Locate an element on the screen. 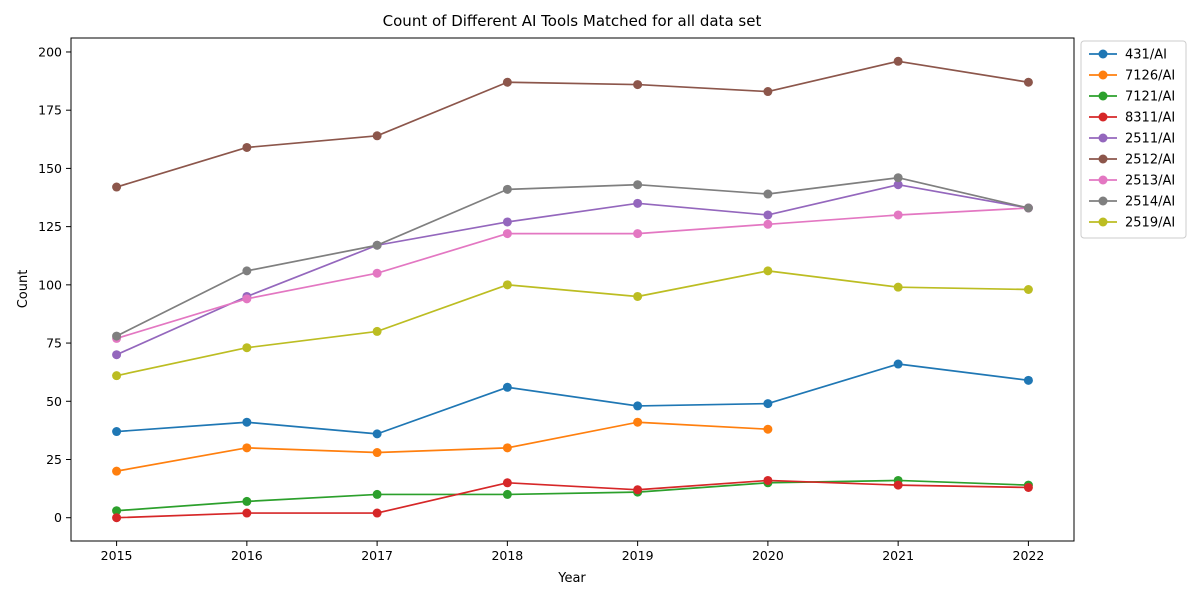 This screenshot has height=604, width=1200. x-tick-label: 2022 is located at coordinates (1029, 555).